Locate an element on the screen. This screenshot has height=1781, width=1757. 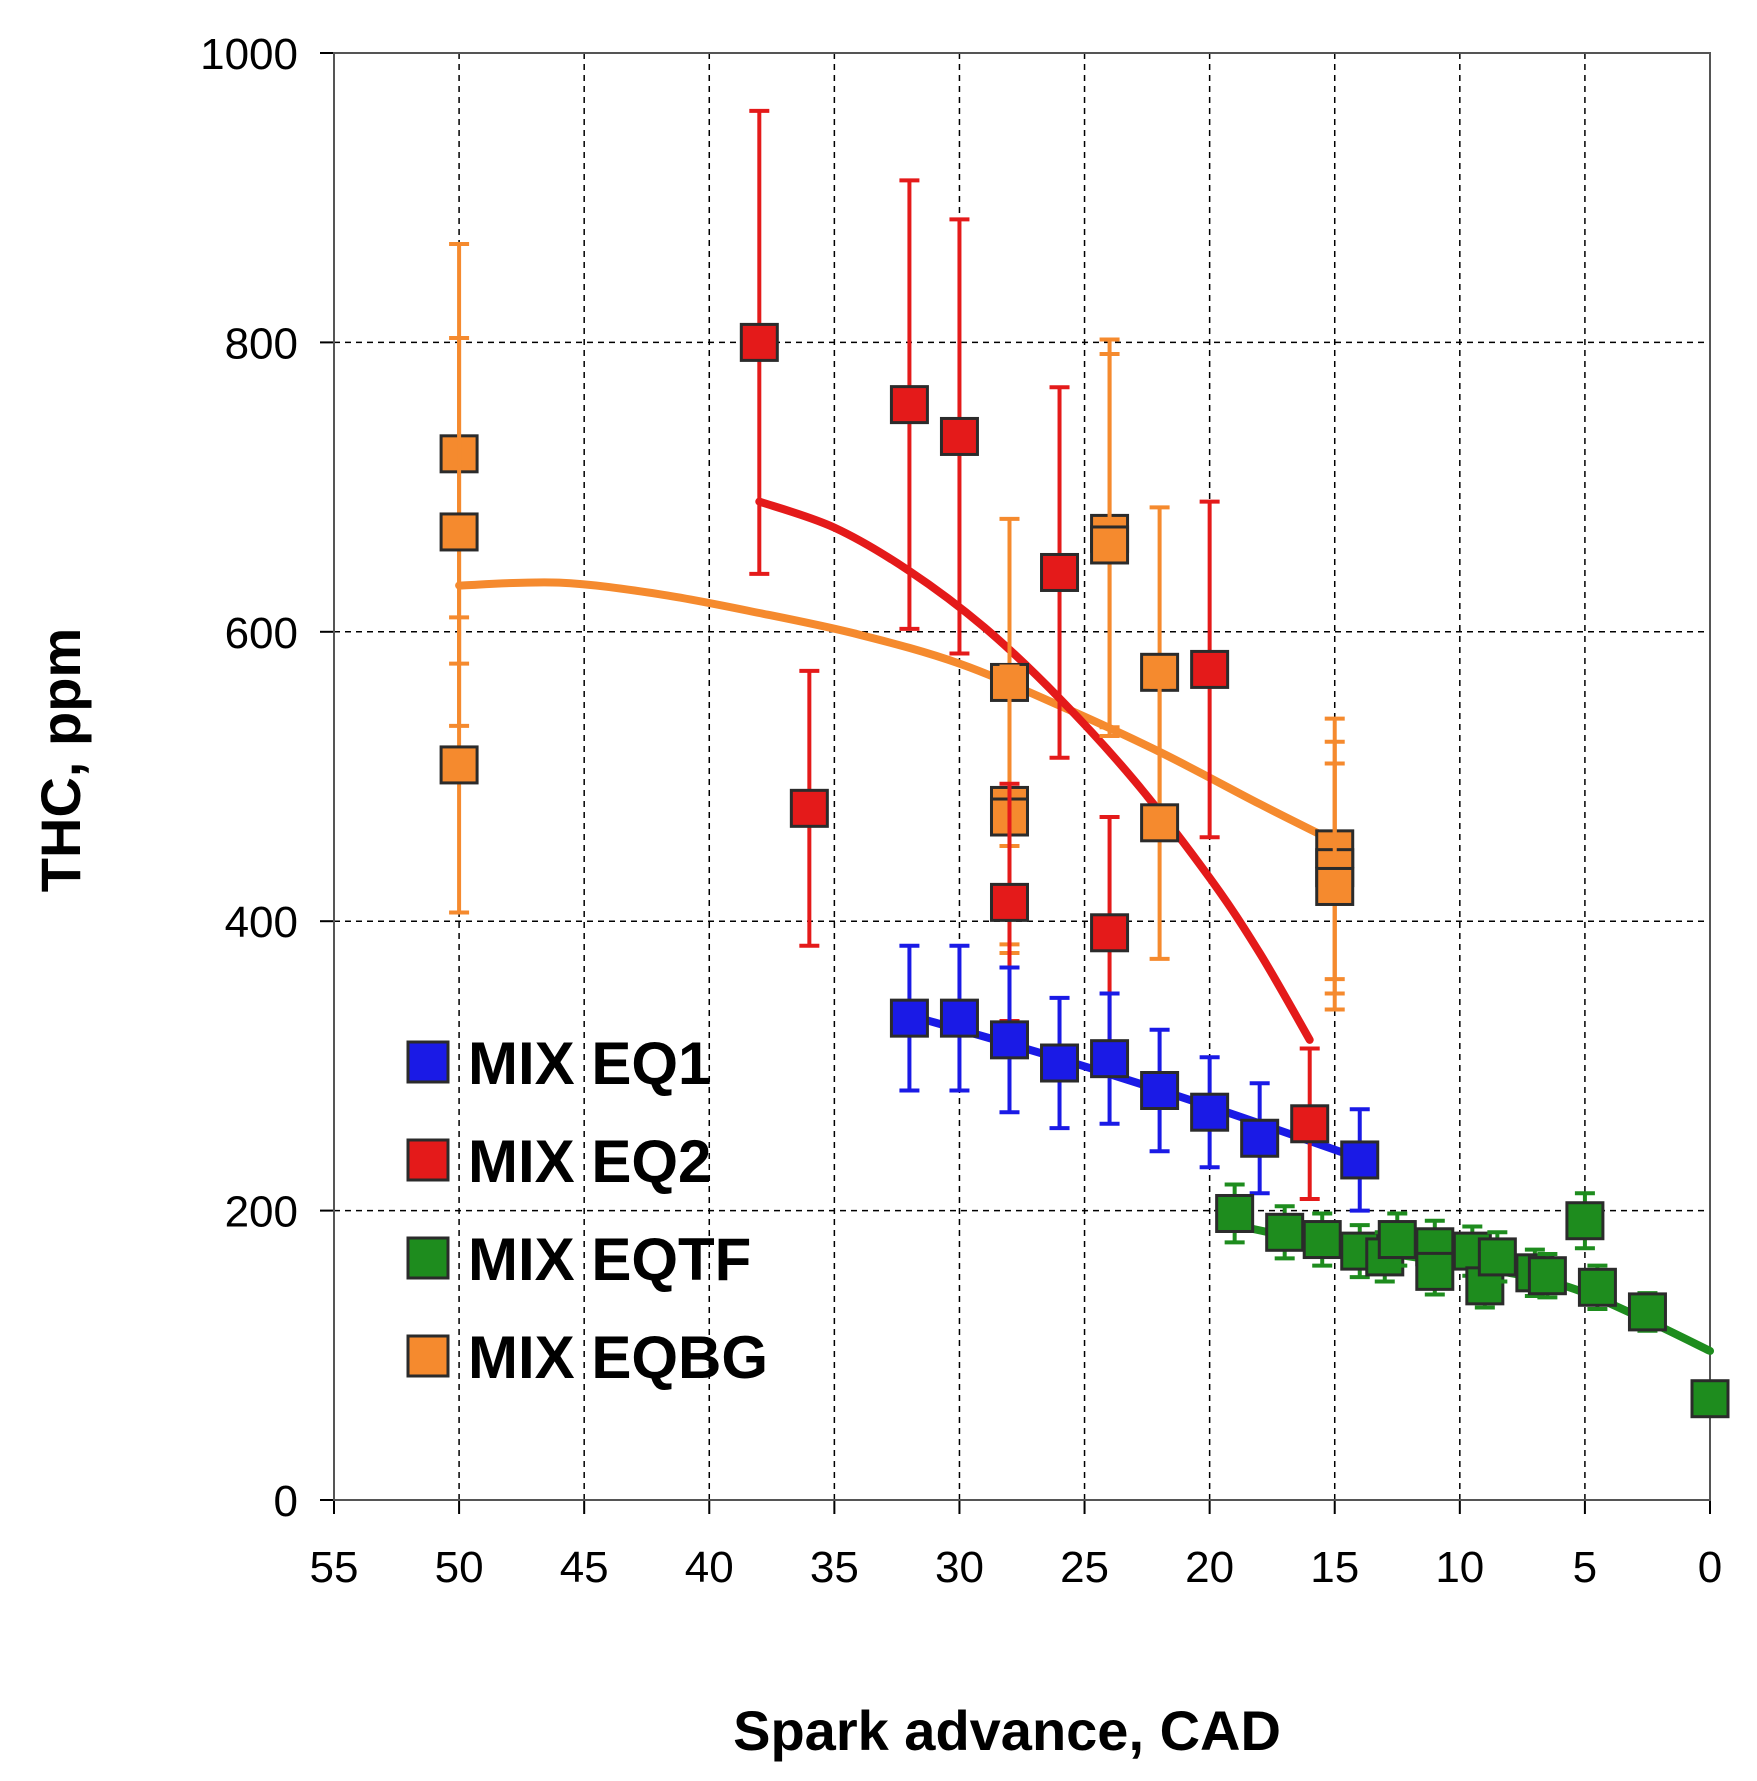
x-tick-label: 25 is located at coordinates (1084, 1567).